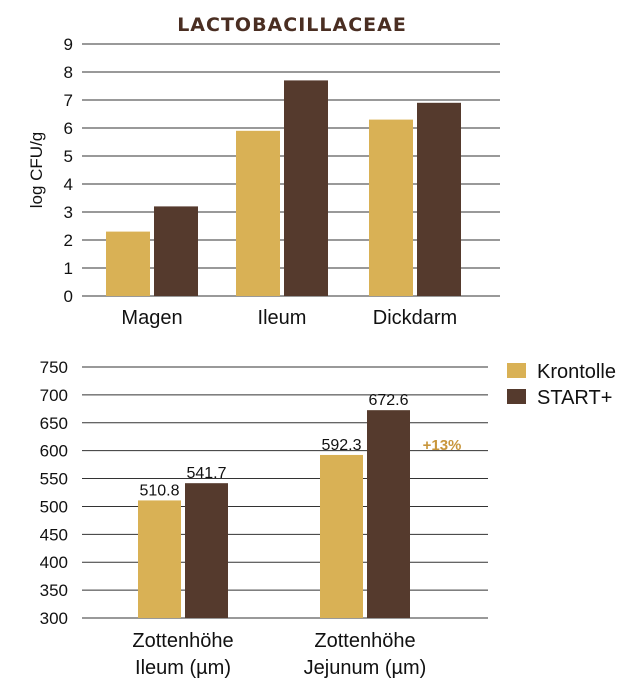  I want to click on legend: Krontolle START+, so click(561, 385).